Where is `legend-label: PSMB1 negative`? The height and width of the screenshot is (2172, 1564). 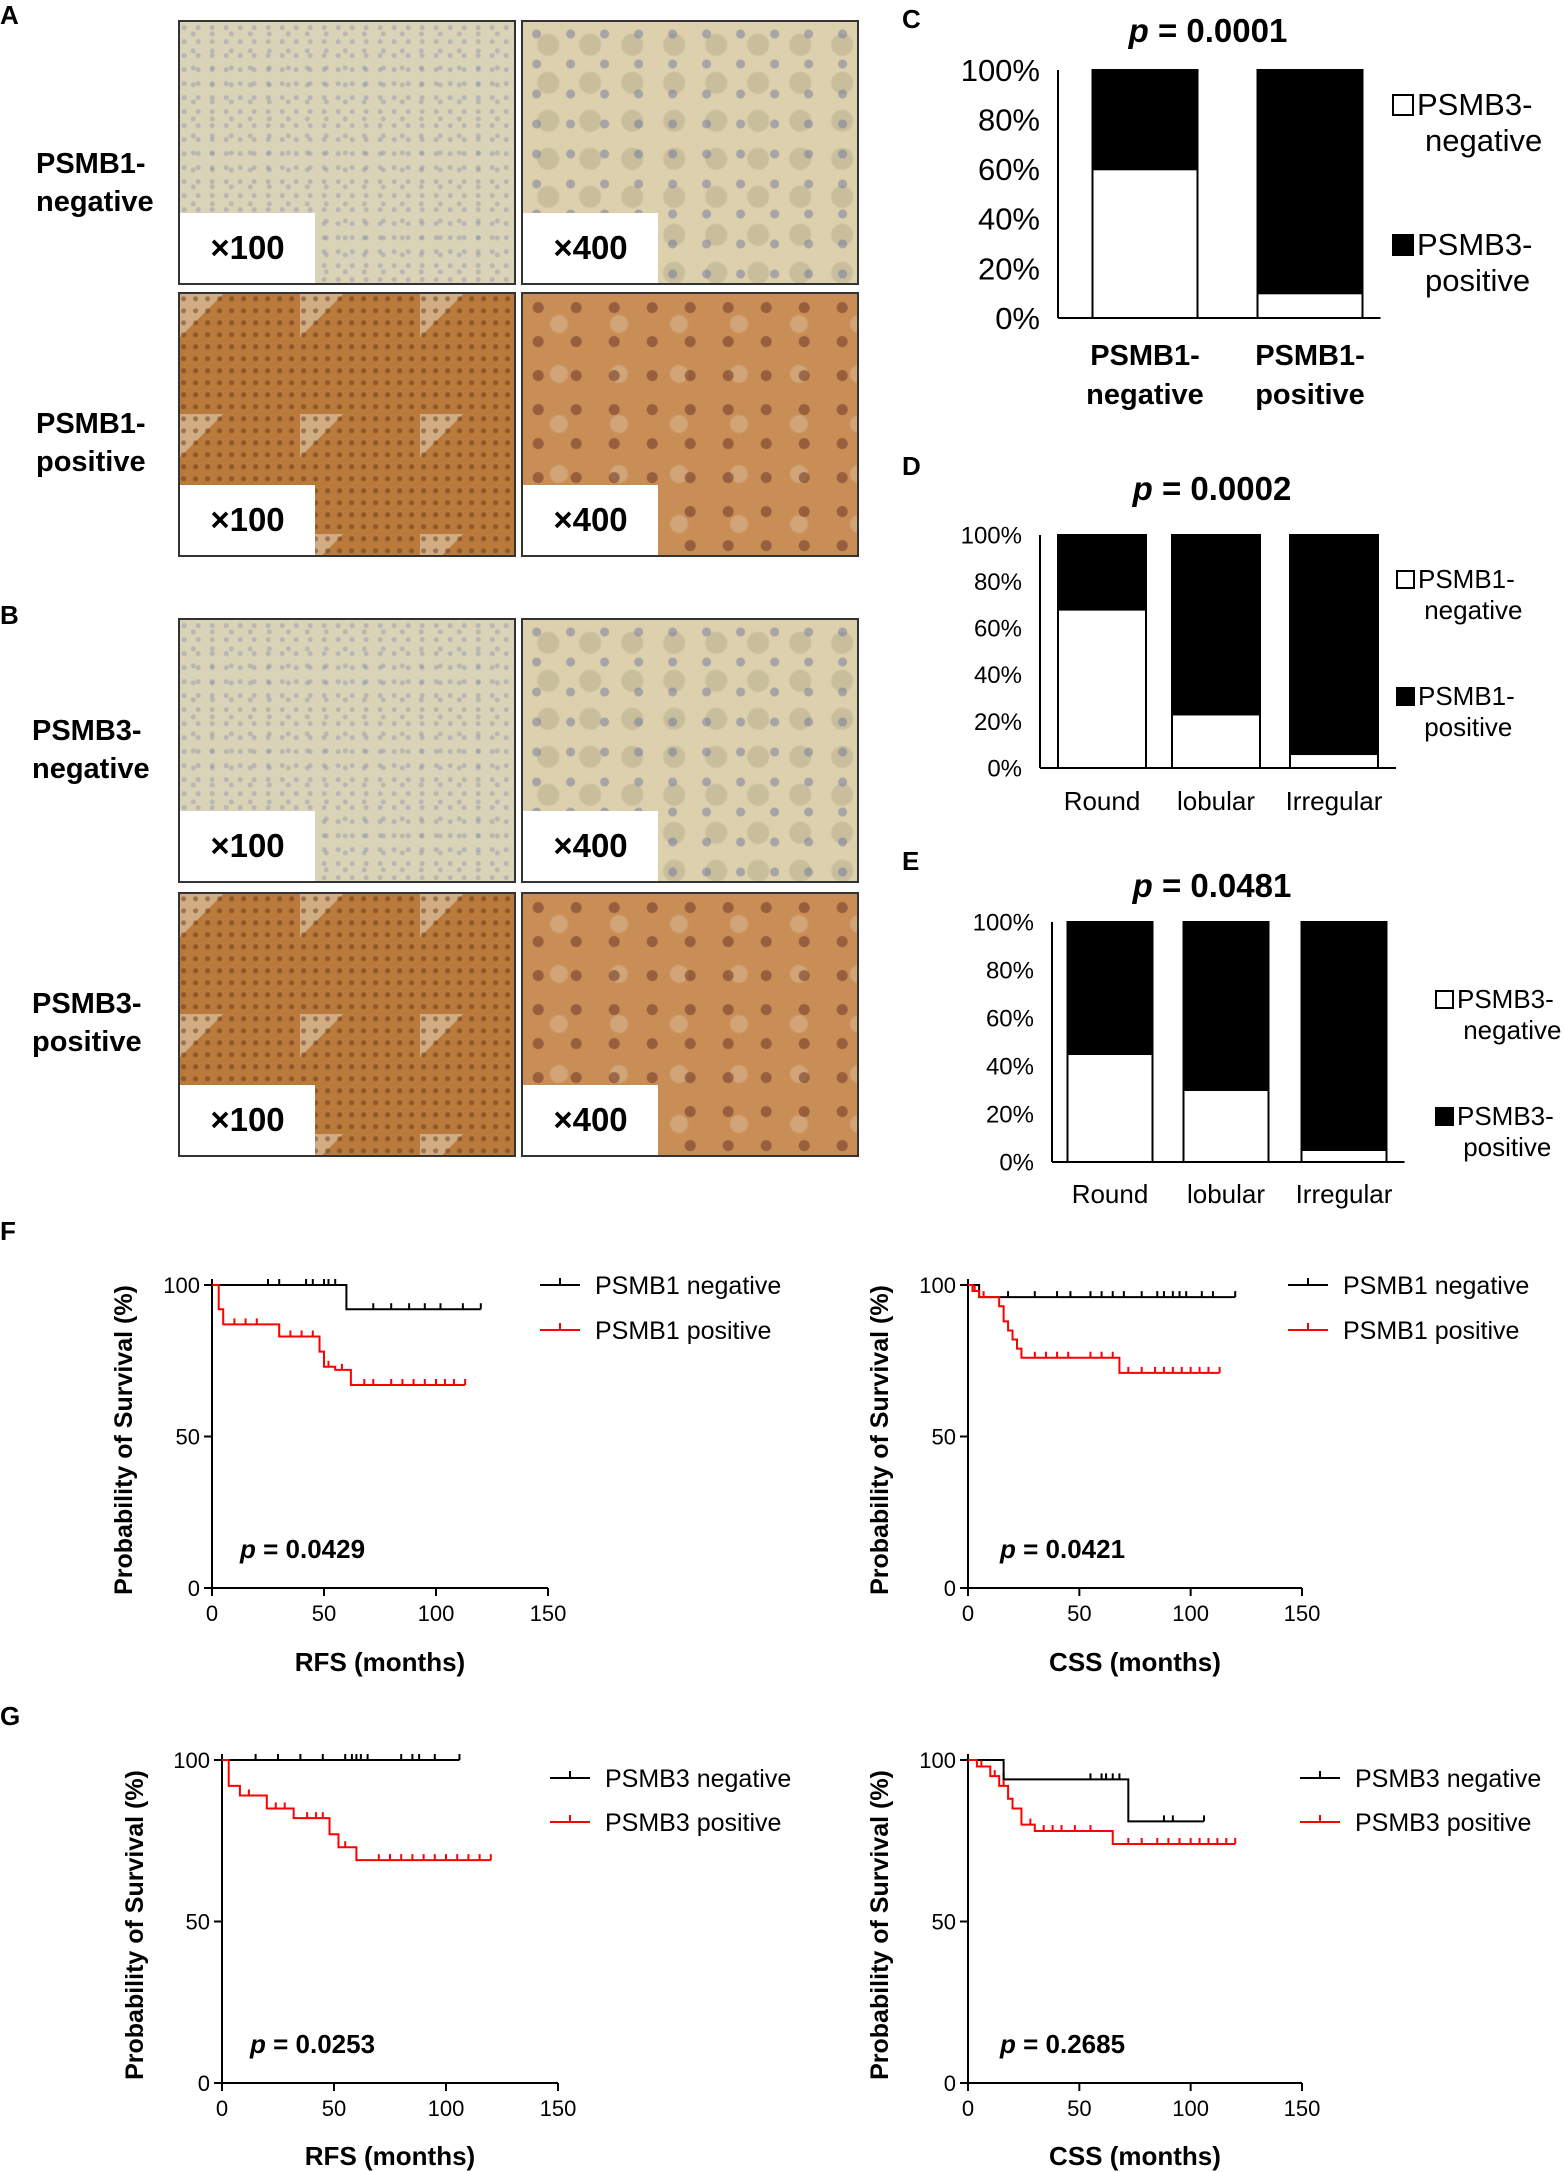
legend-label: PSMB1 negative is located at coordinates (688, 1286).